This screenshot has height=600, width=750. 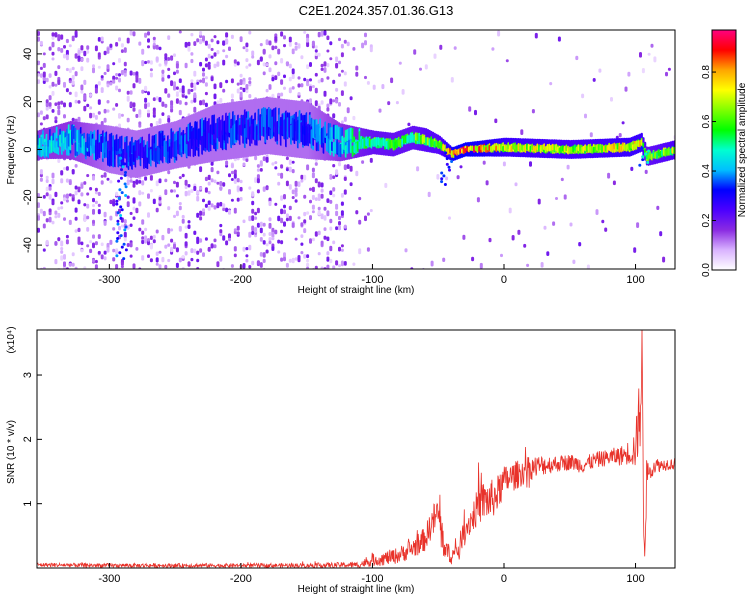 What do you see at coordinates (371, 574) in the screenshot?
I see `snr-x-ticks: -300 -200 -100 0 100` at bounding box center [371, 574].